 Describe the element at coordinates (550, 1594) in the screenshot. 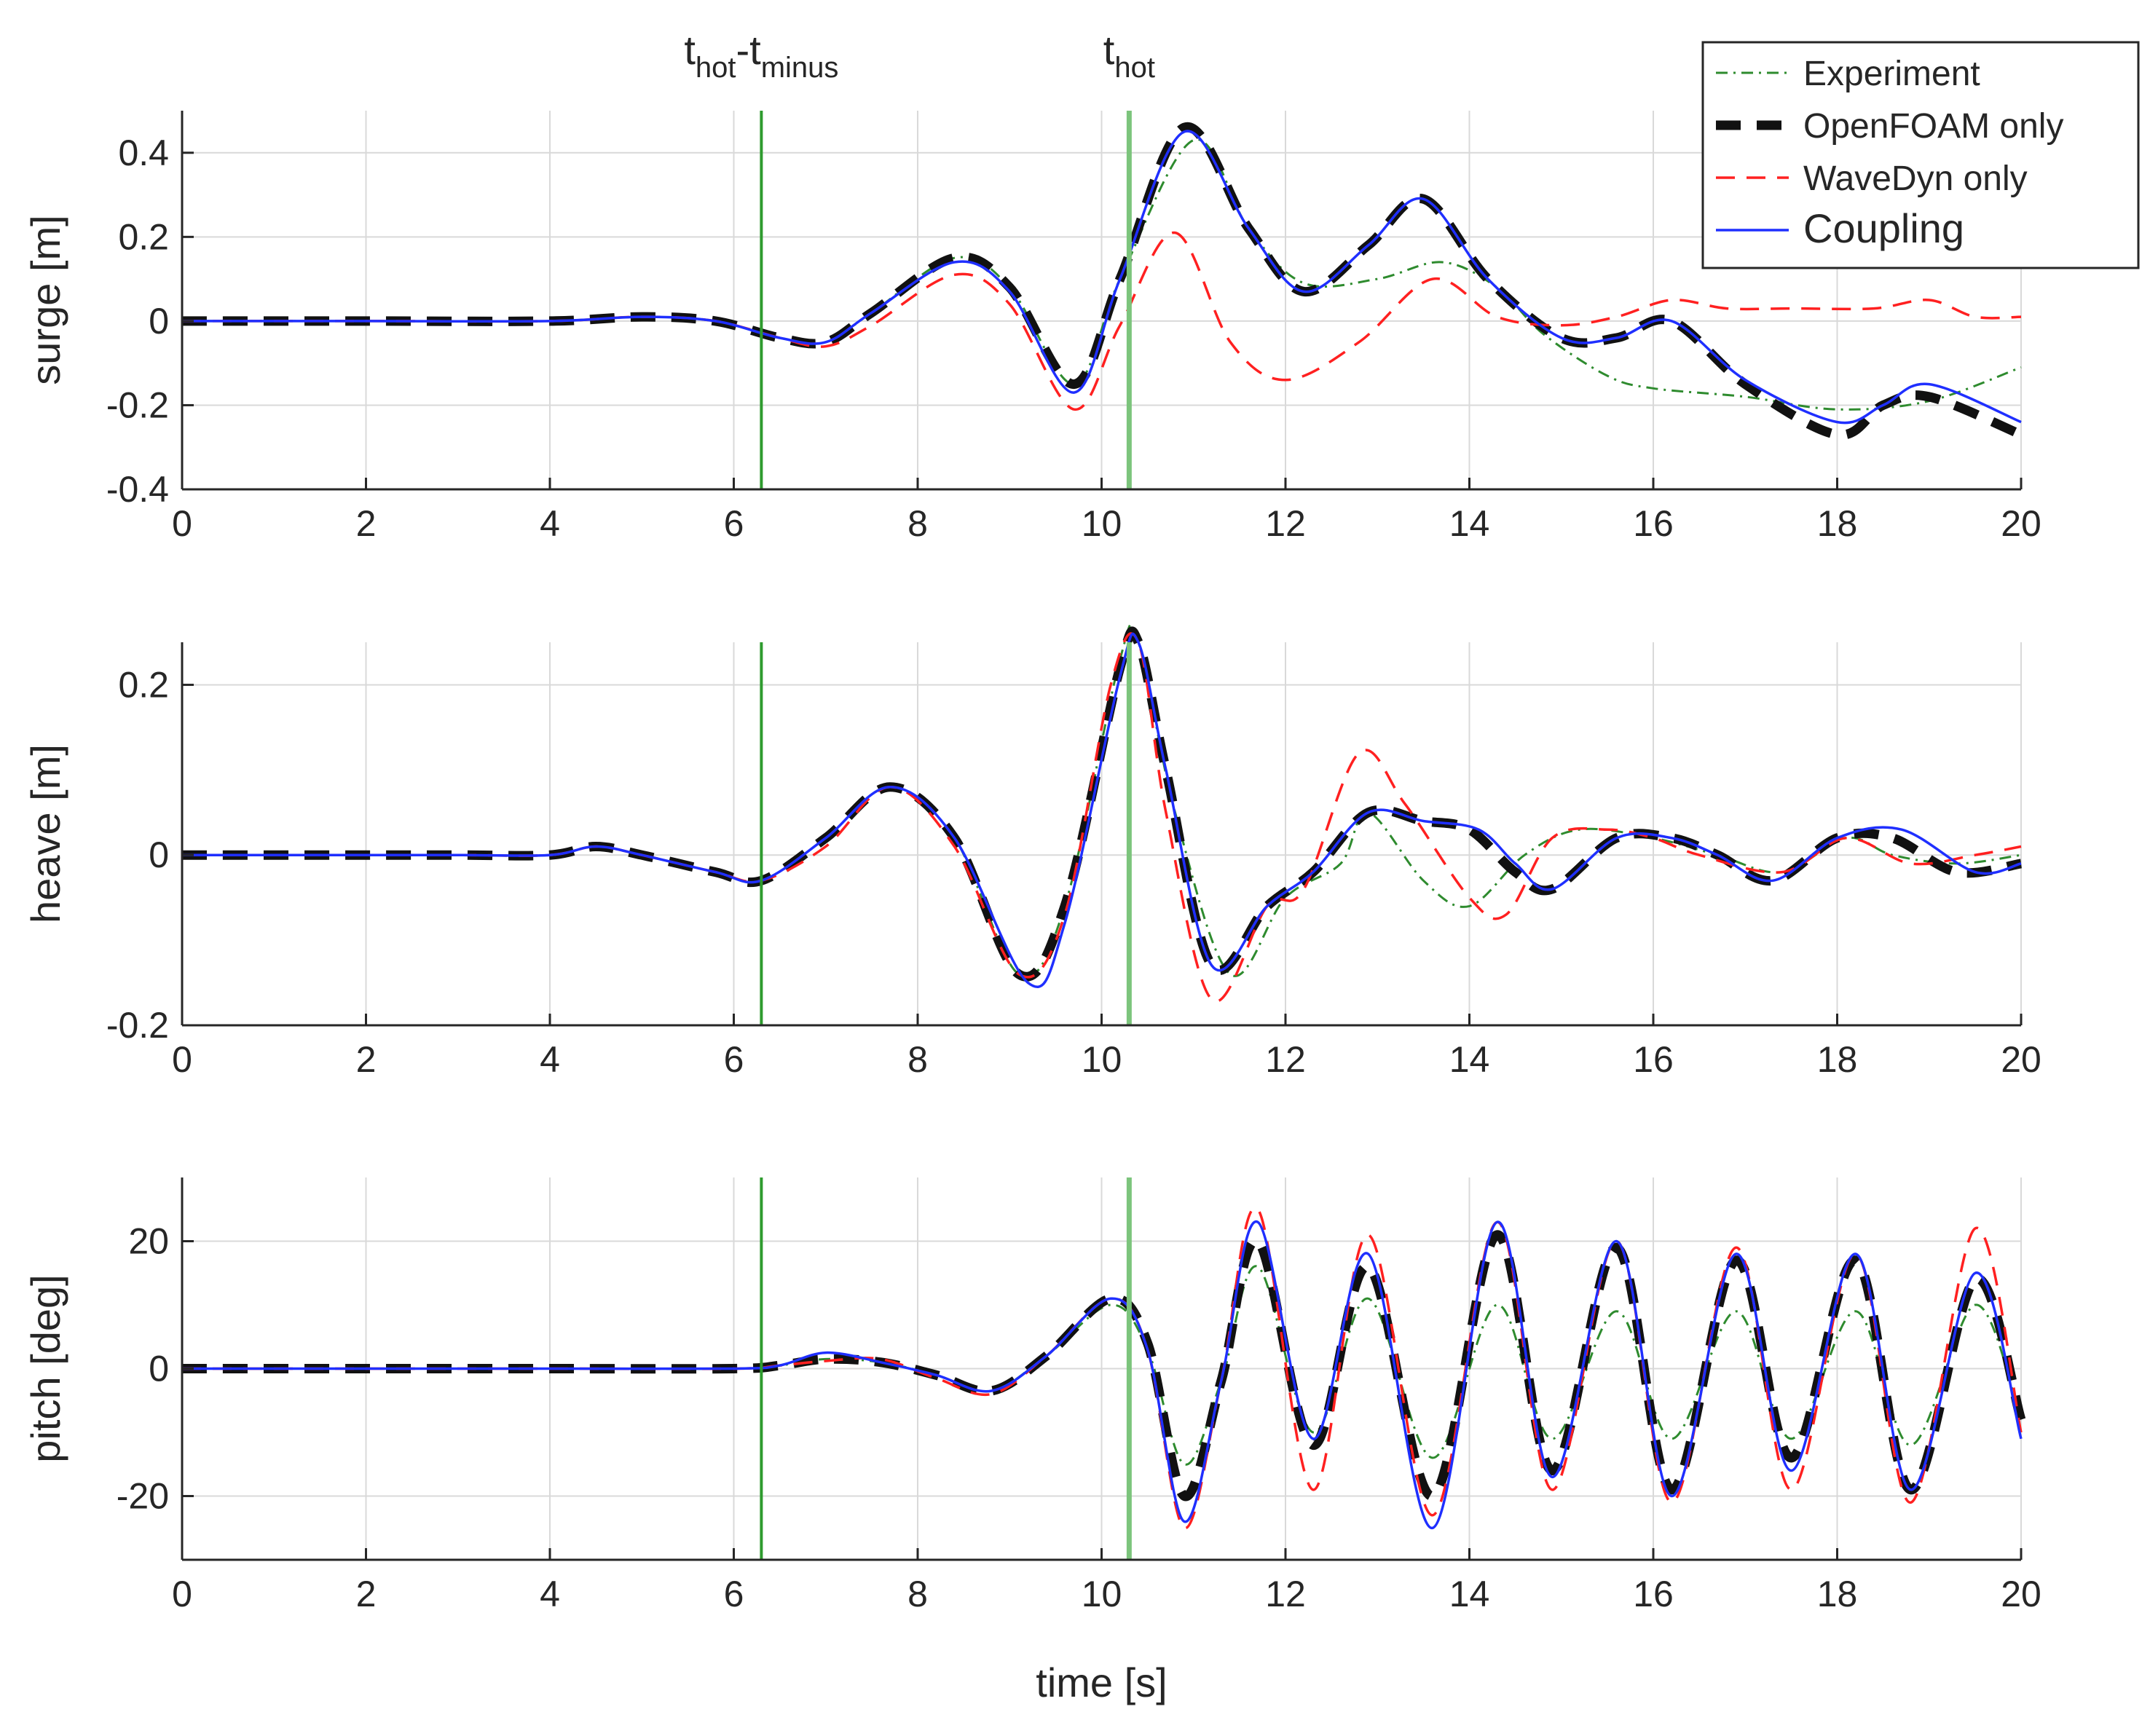

I see `subplot-pitch-x-tick-label: 4` at that location.